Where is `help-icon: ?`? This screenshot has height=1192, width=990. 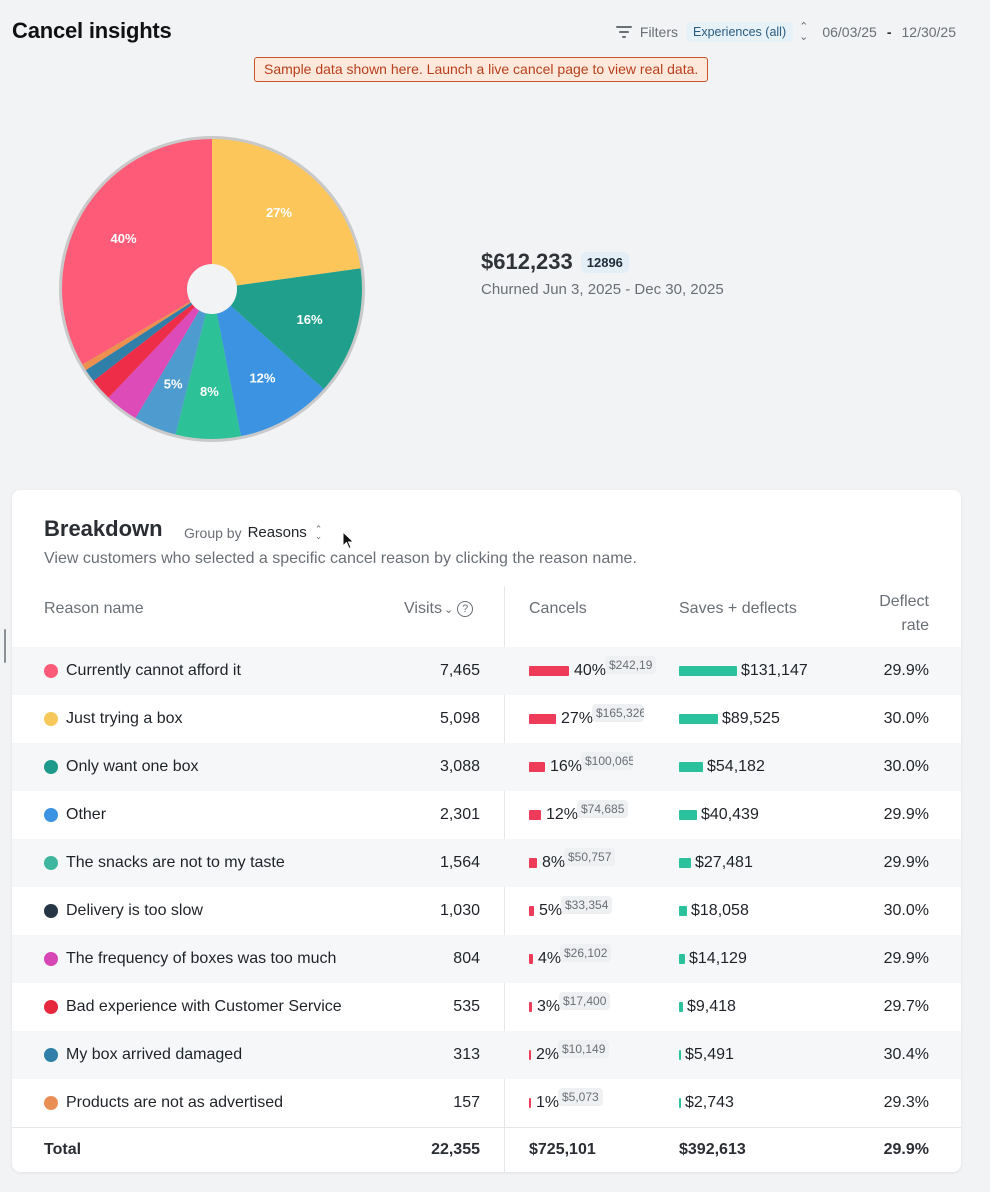 help-icon: ? is located at coordinates (465, 609).